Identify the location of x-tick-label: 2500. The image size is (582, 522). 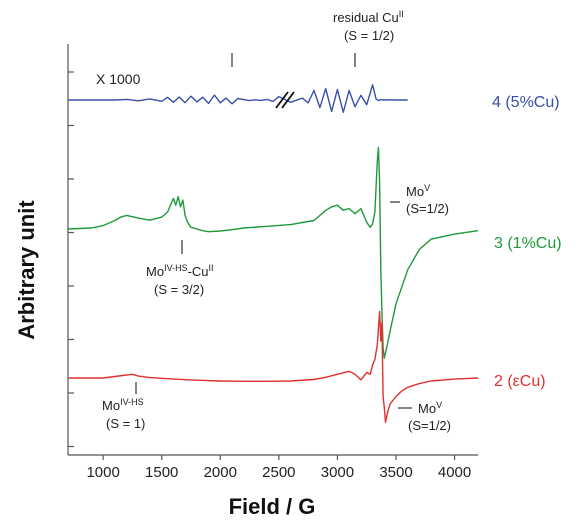
(278, 472).